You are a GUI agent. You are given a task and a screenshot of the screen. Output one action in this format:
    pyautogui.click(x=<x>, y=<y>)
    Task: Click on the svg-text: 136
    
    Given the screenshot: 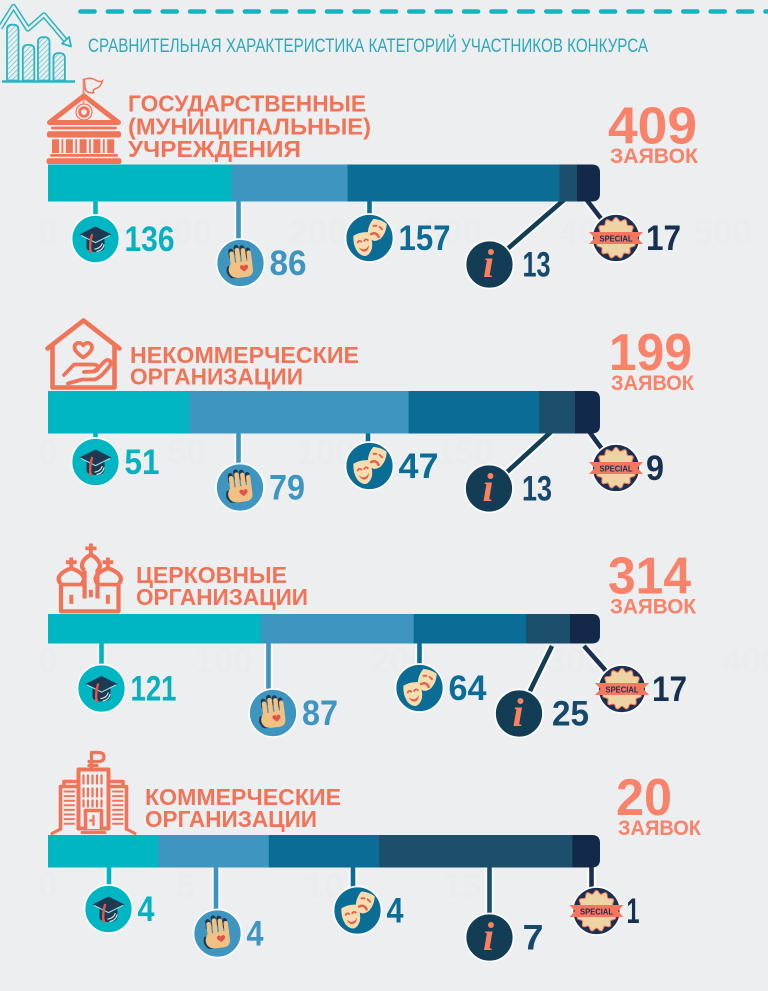 What is the action you would take?
    pyautogui.click(x=150, y=239)
    